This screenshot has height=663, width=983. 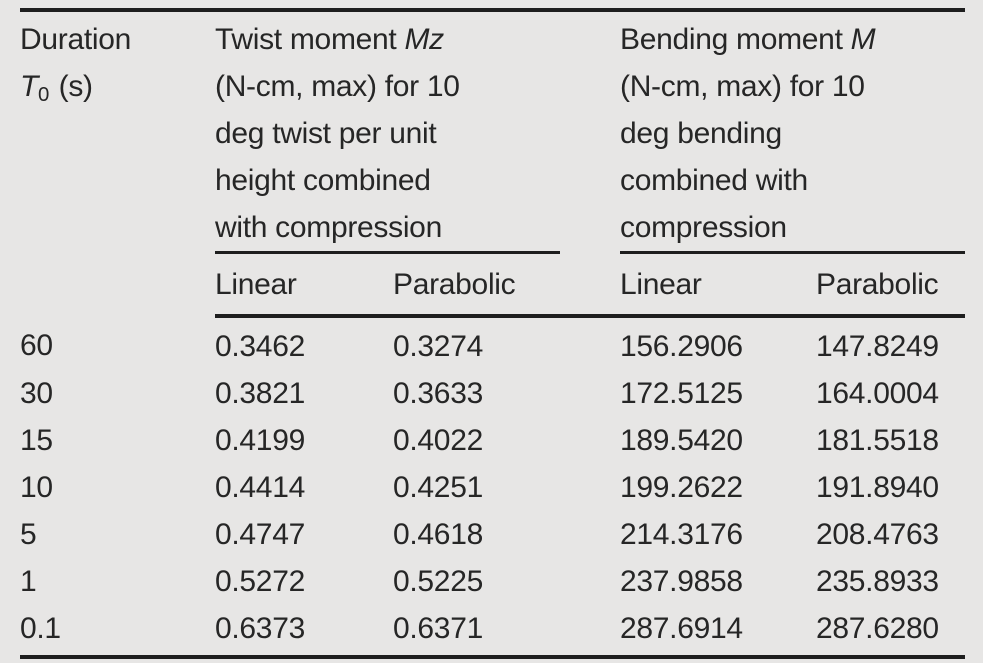 I want to click on duration-header-line2: T0 (s), so click(x=117, y=91).